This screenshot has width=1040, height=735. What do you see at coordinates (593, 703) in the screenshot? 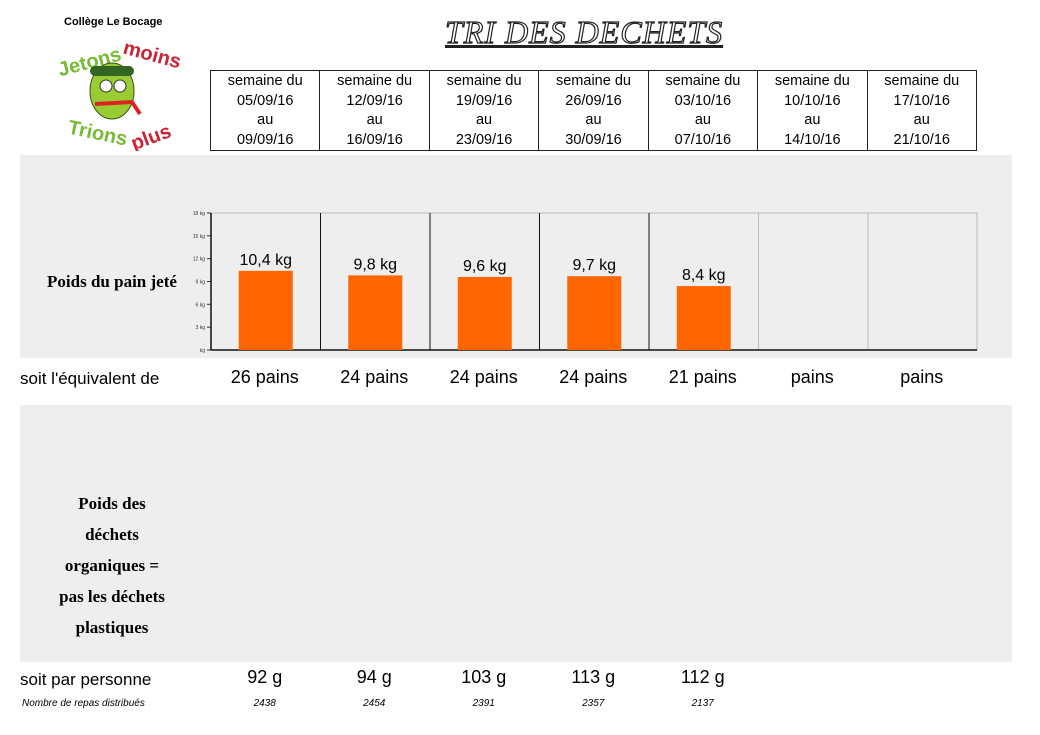
I see `mealsRow-cell: 2357` at bounding box center [593, 703].